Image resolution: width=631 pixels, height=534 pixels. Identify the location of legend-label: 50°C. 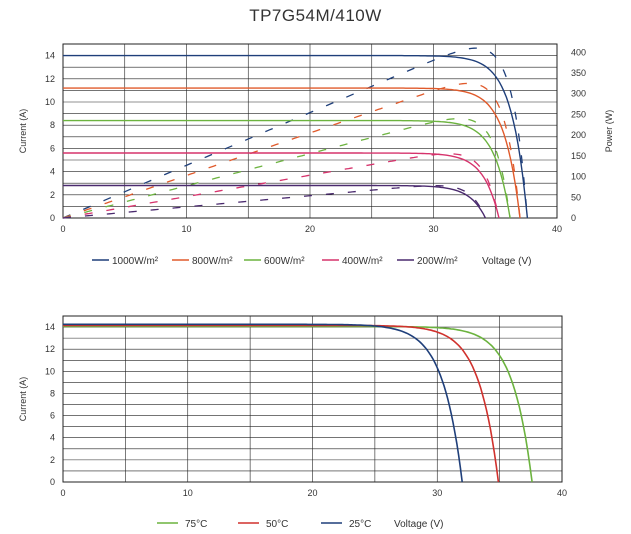
(277, 524).